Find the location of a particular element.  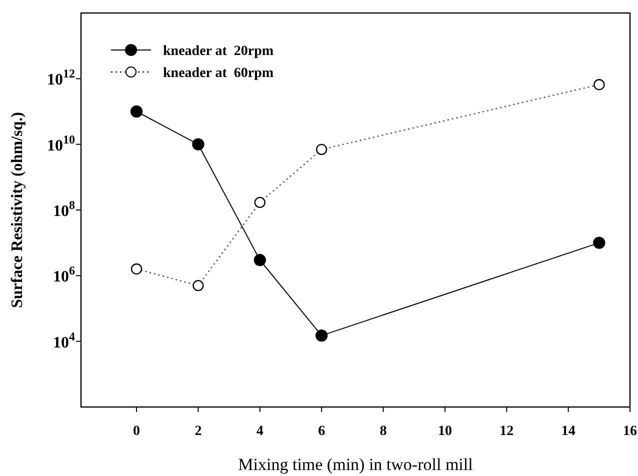

x-axis-title: Mixing time (min) in two-roll mill is located at coordinates (356, 464).